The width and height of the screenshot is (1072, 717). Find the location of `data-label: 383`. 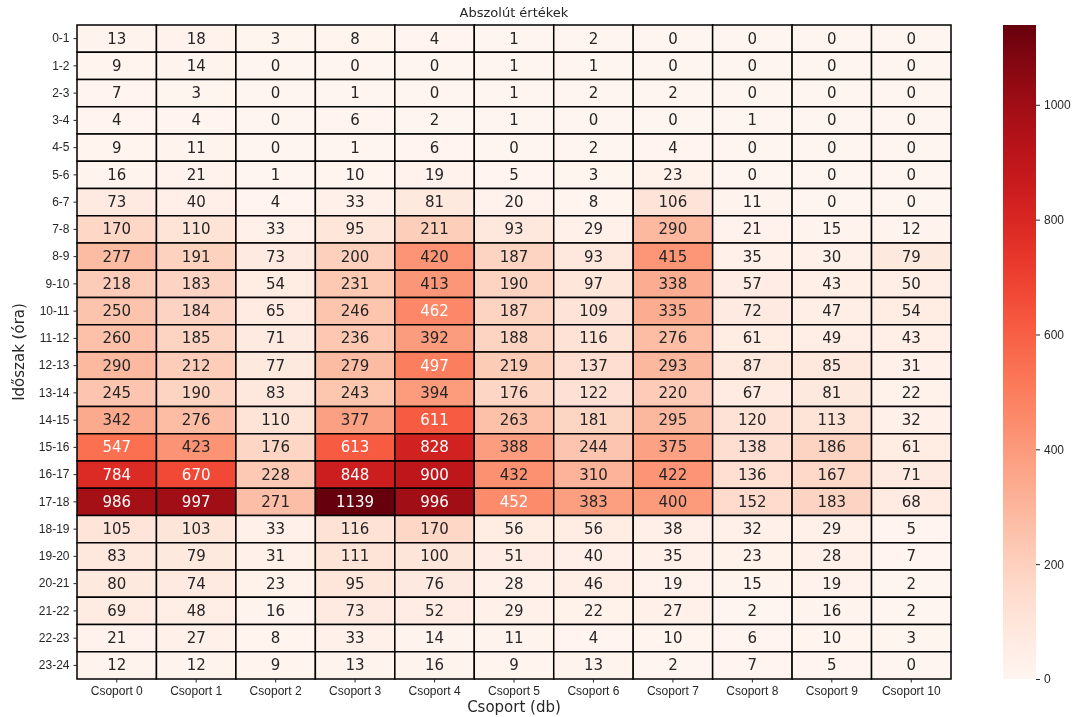

data-label: 383 is located at coordinates (593, 501).